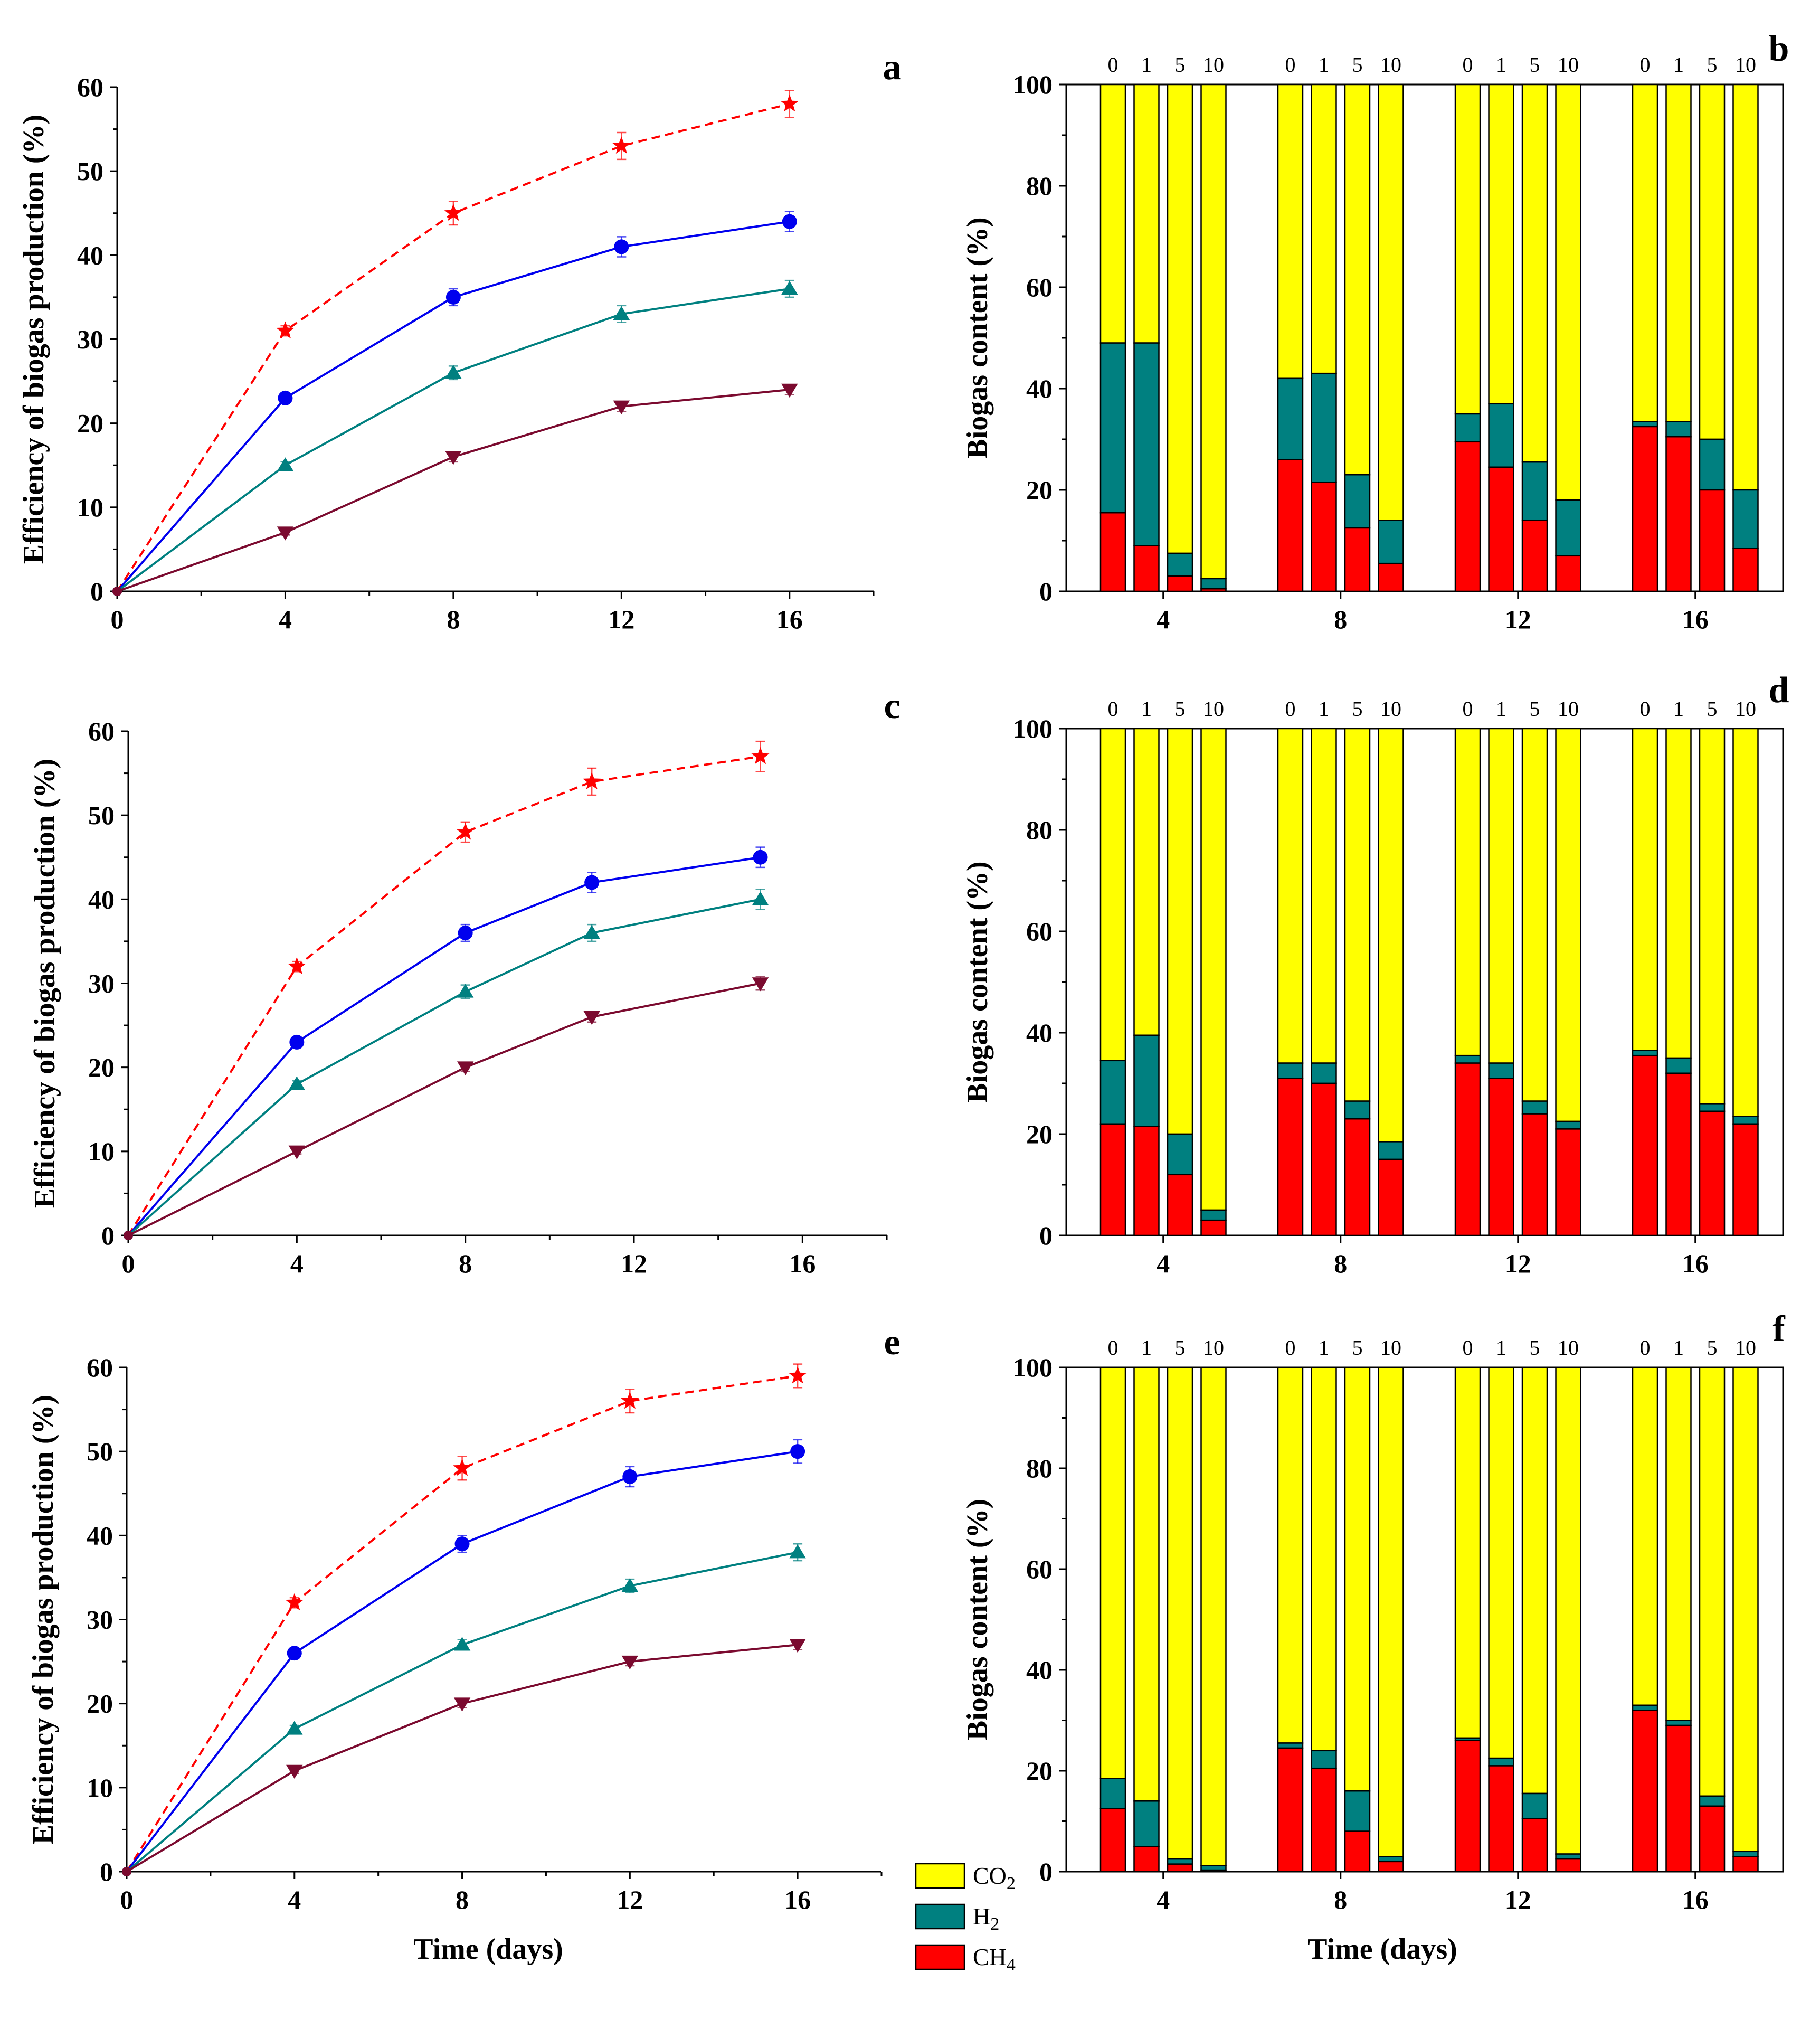 The image size is (1820, 2020). I want to click on x-tick-label: 0, so click(117, 619).